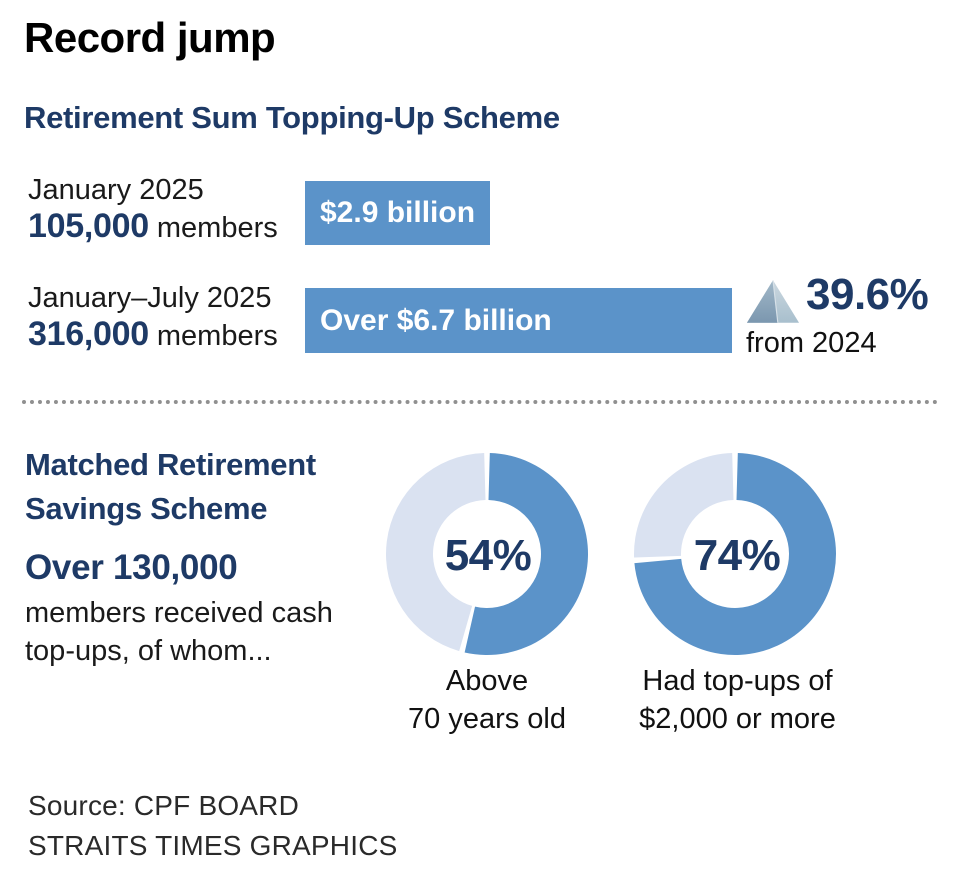  Describe the element at coordinates (487, 719) in the screenshot. I see `donut-1-caption-line2: 70 years old` at that location.